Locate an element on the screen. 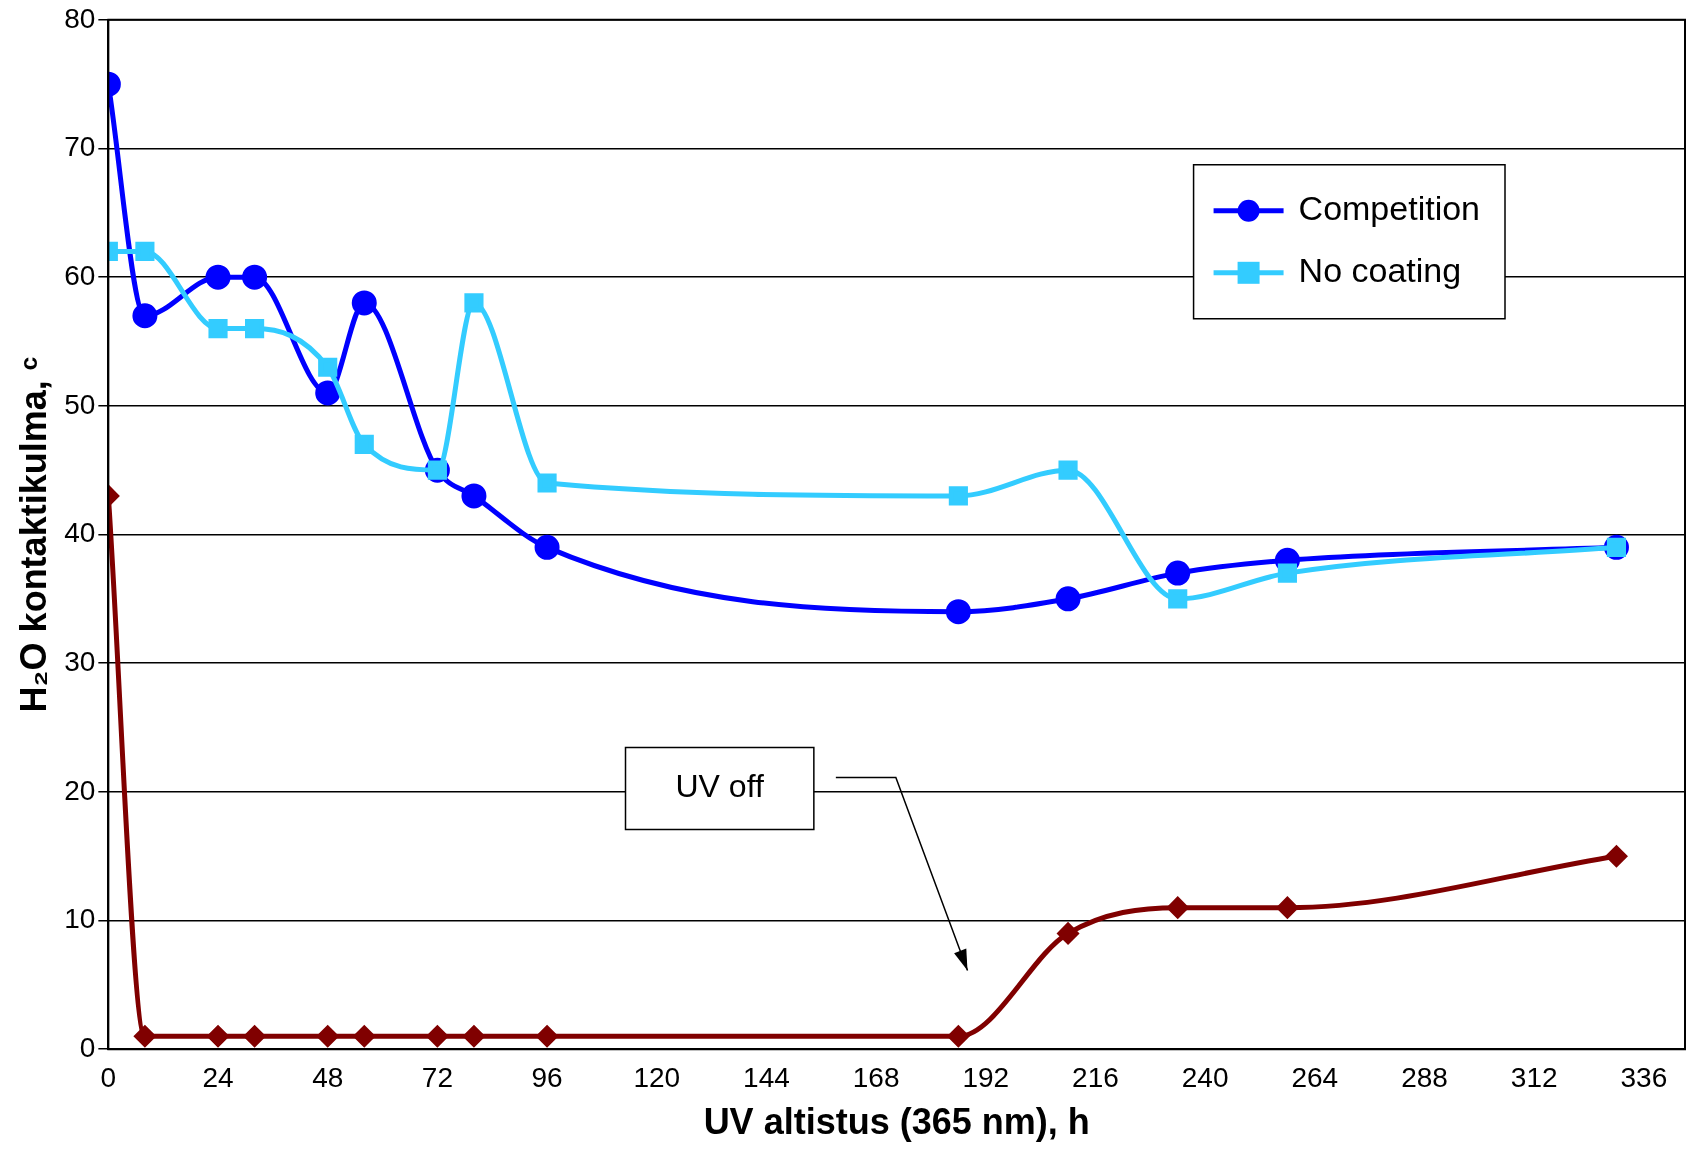 The width and height of the screenshot is (1700, 1160). annotation: UV off is located at coordinates (719, 786).